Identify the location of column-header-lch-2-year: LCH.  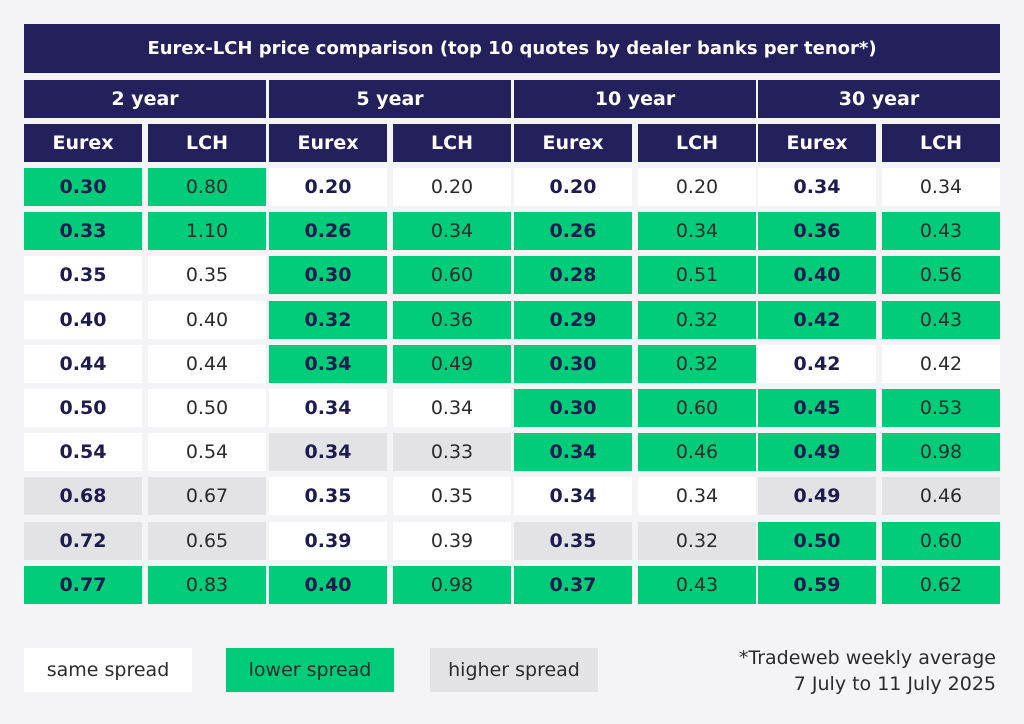
(207, 143).